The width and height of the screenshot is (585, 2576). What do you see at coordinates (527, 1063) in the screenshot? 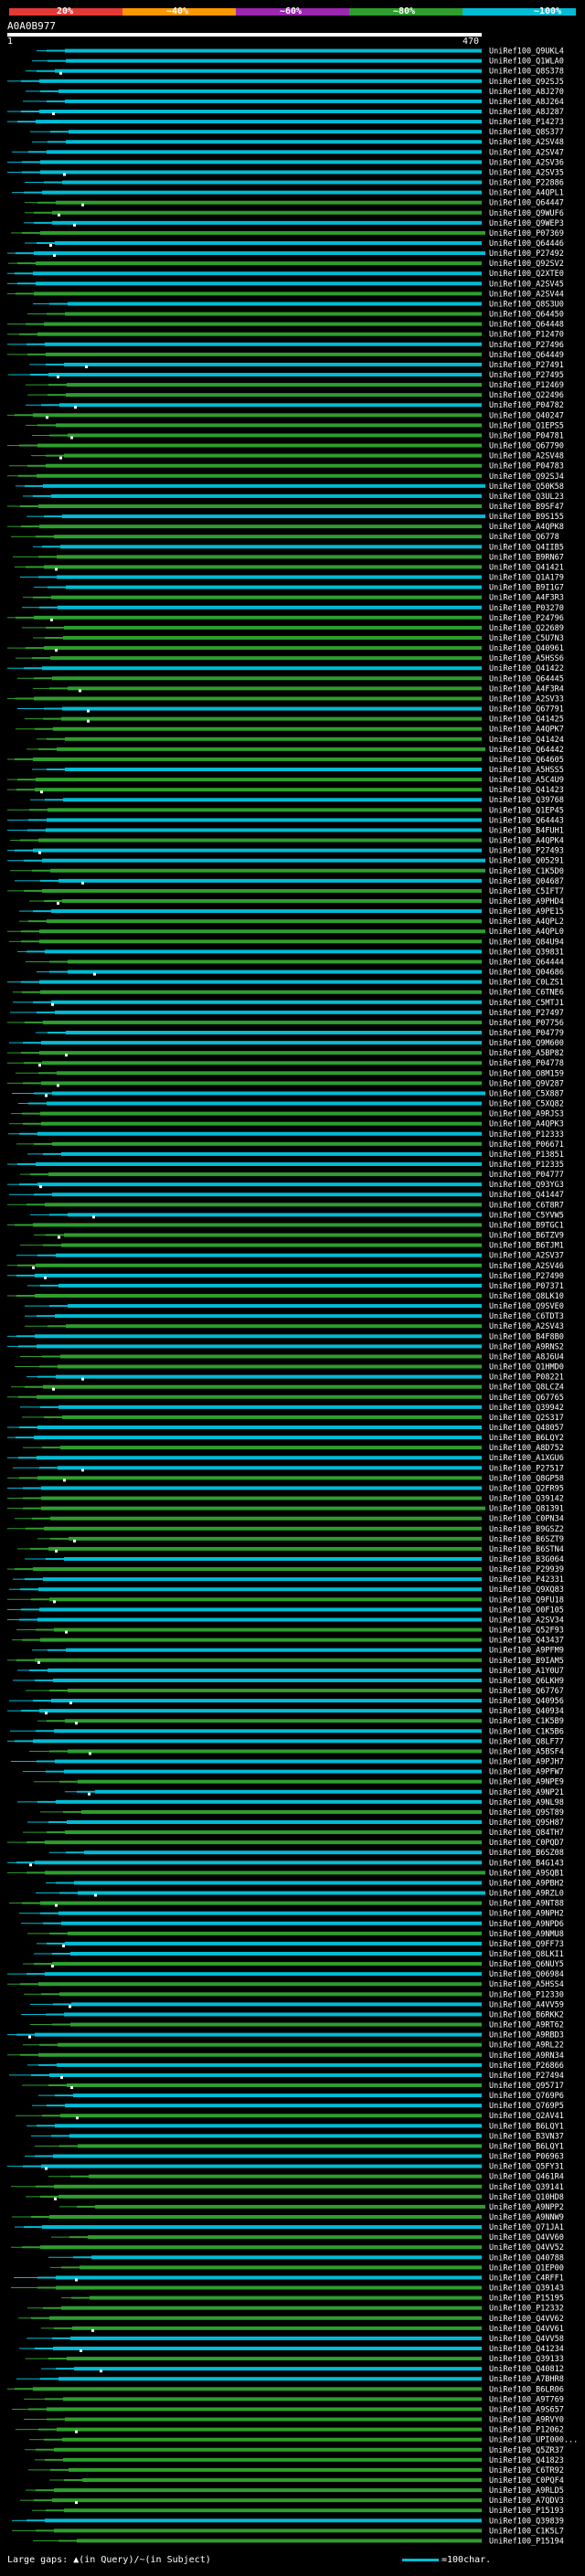
I see `hit-label: UniRef100_P04778` at bounding box center [527, 1063].